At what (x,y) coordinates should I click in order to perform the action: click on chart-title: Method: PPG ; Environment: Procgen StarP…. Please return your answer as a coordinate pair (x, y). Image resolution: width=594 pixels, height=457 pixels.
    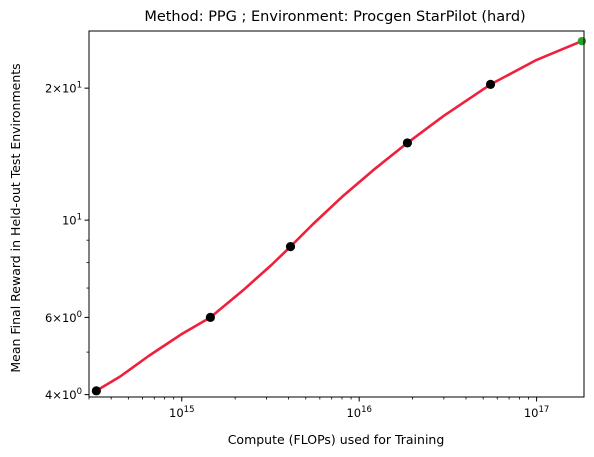
    Looking at the image, I should click on (334, 17).